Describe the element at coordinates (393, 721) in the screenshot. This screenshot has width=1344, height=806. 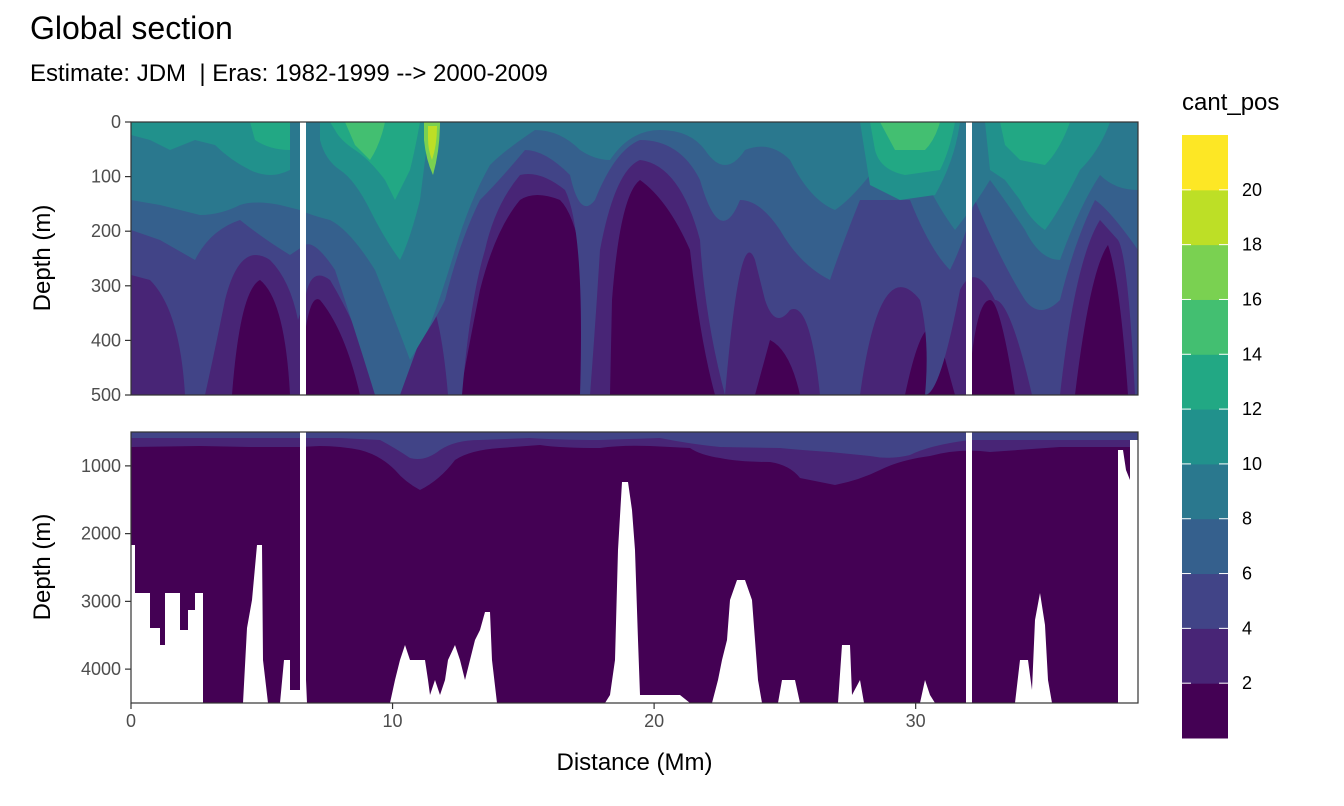
I see `x-tick-label: 10` at that location.